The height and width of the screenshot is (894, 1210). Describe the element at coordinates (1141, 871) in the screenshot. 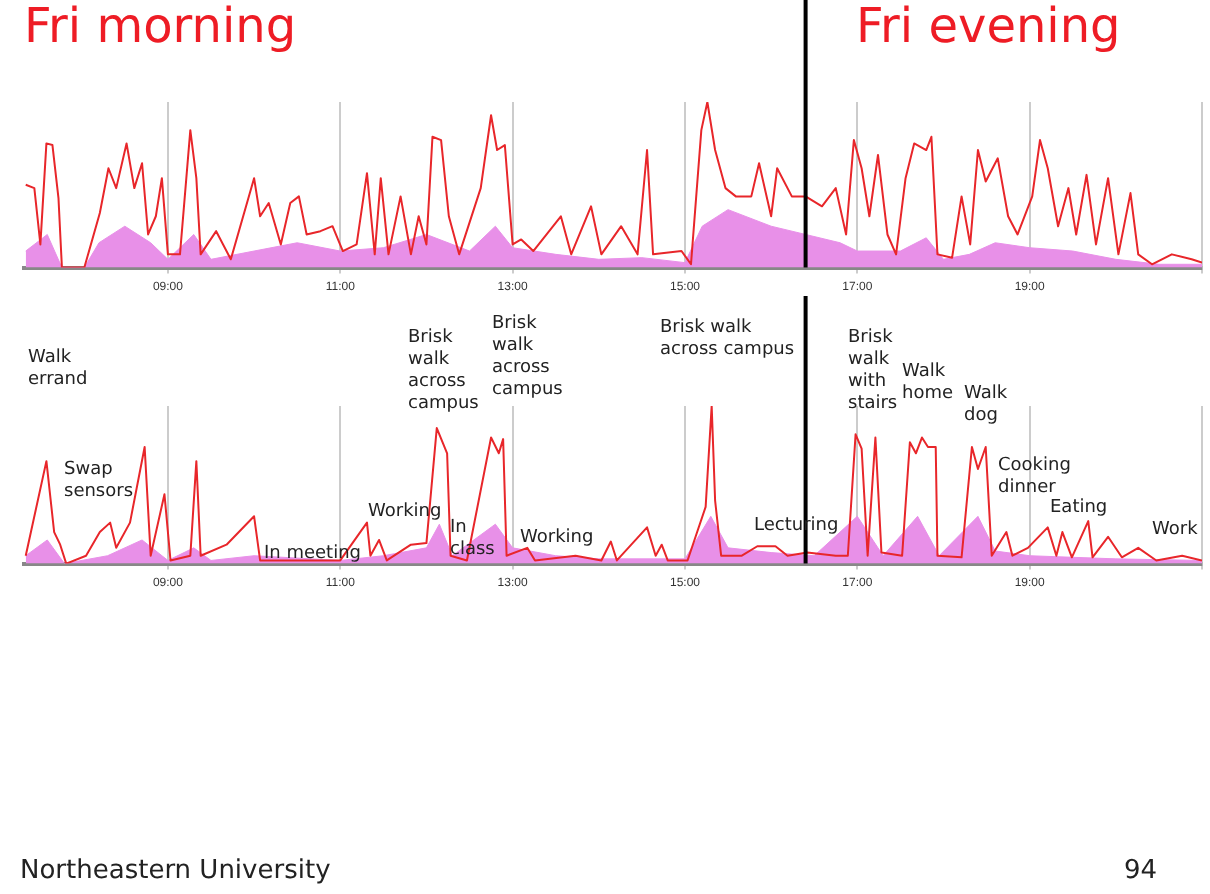

I see `text: 94` at that location.